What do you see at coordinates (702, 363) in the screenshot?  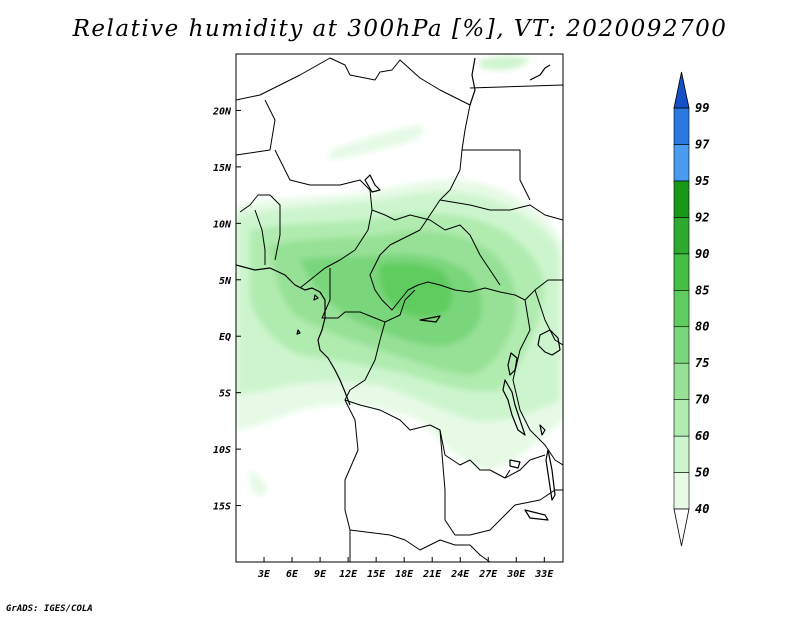 I see `colorbar-label: 75` at bounding box center [702, 363].